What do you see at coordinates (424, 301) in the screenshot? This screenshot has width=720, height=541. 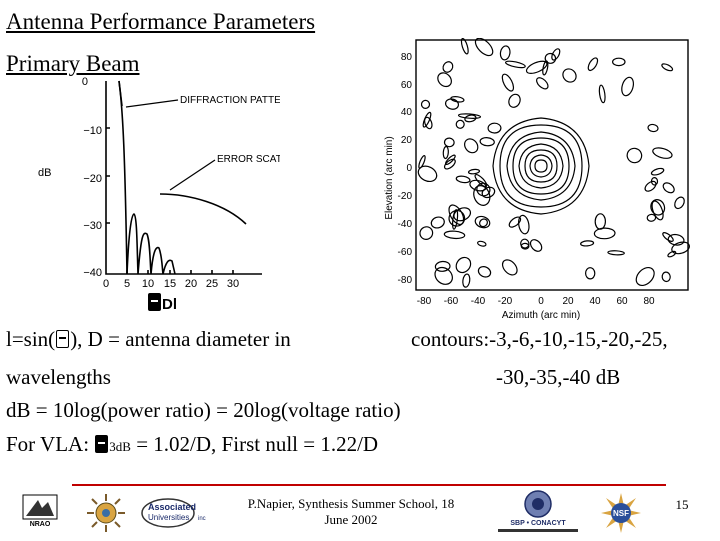 I see `rxtick-n80: -80` at bounding box center [424, 301].